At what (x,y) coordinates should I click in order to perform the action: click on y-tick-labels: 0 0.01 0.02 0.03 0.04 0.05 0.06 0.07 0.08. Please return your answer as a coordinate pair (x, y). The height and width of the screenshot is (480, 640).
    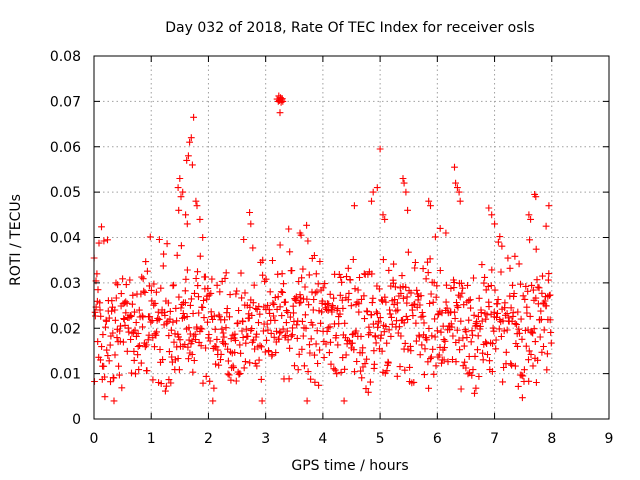
    Looking at the image, I should click on (65, 238).